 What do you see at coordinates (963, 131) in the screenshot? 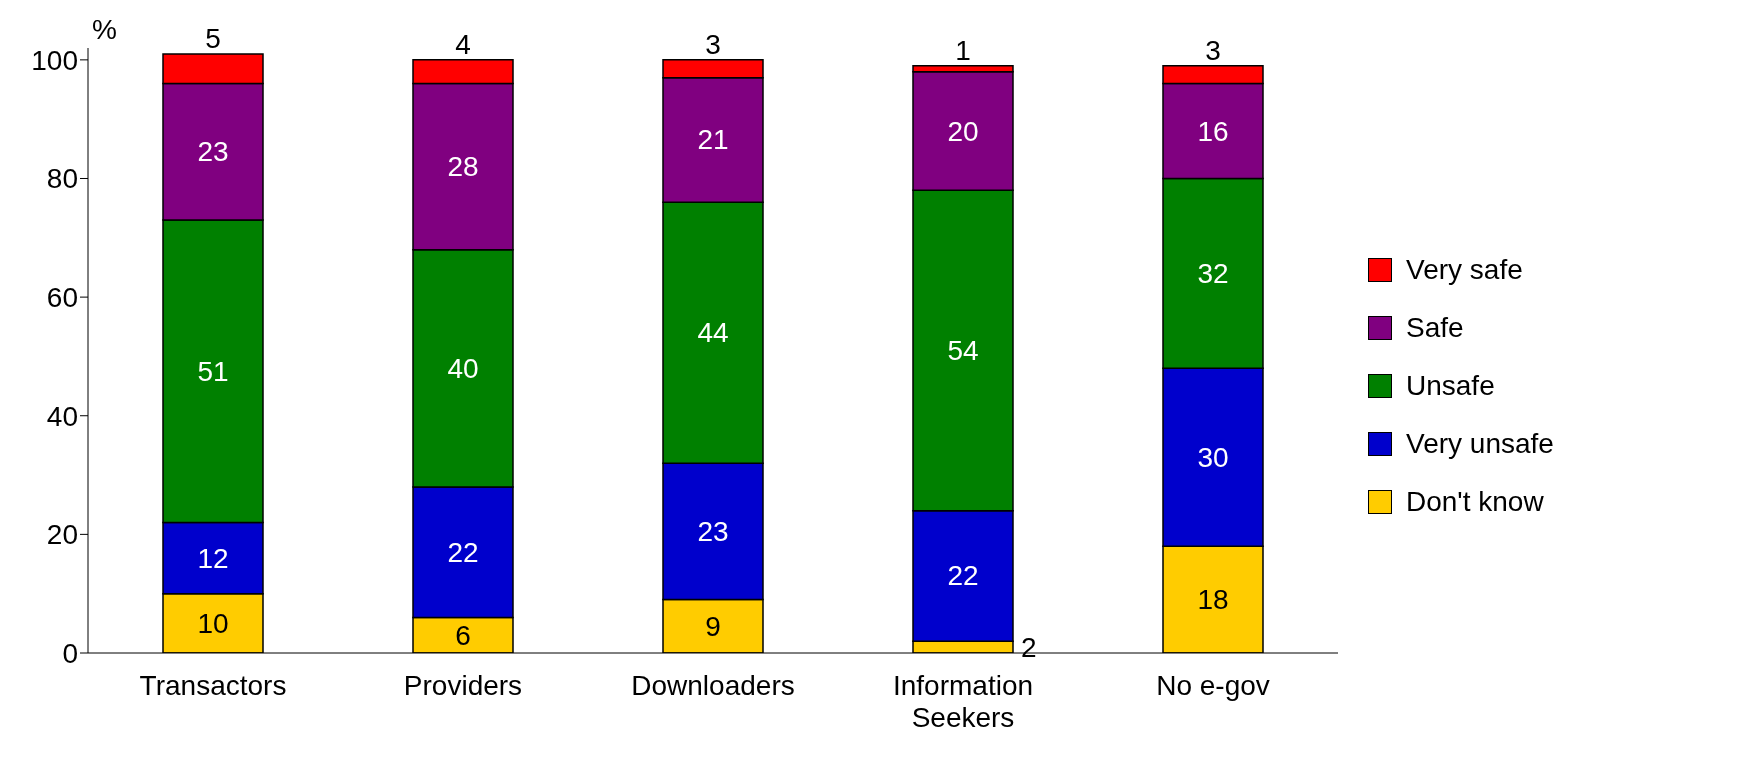
I see `data-label: 20` at bounding box center [963, 131].